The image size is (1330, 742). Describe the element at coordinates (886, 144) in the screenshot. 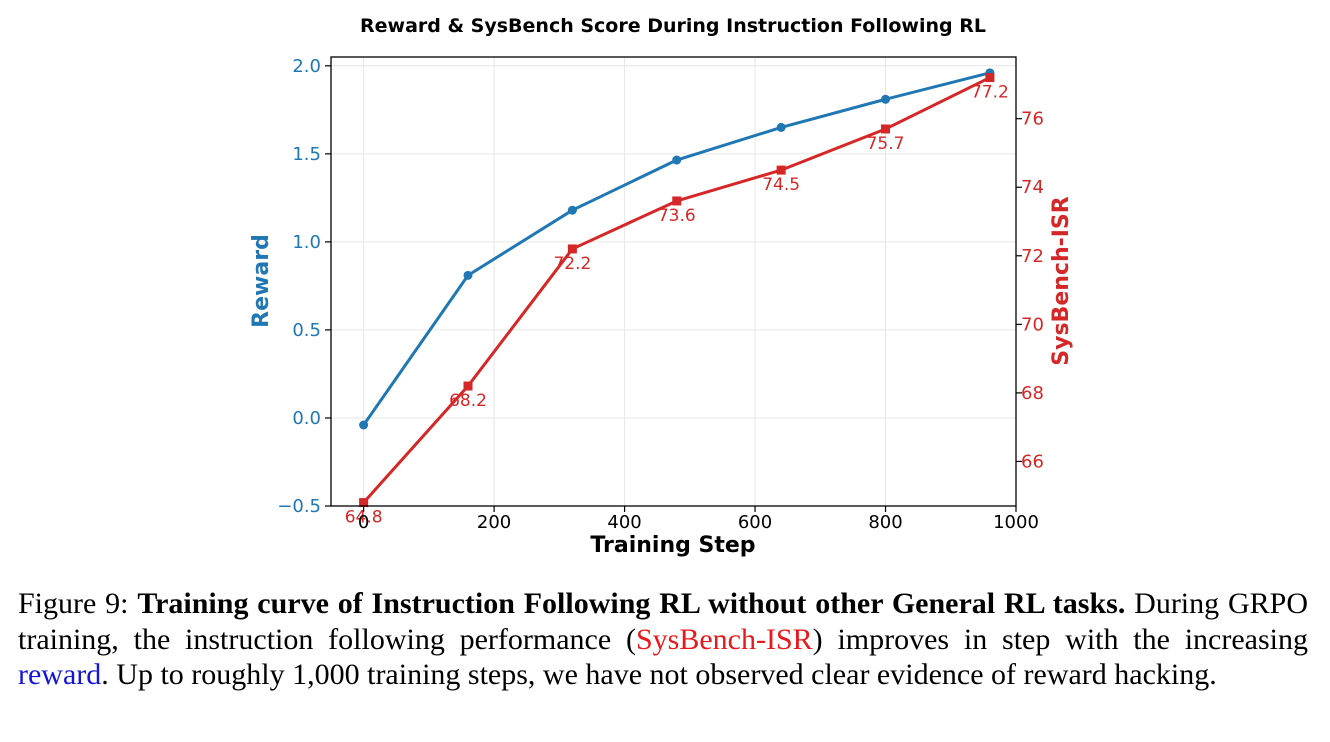

I see `data-label: 75.7` at that location.